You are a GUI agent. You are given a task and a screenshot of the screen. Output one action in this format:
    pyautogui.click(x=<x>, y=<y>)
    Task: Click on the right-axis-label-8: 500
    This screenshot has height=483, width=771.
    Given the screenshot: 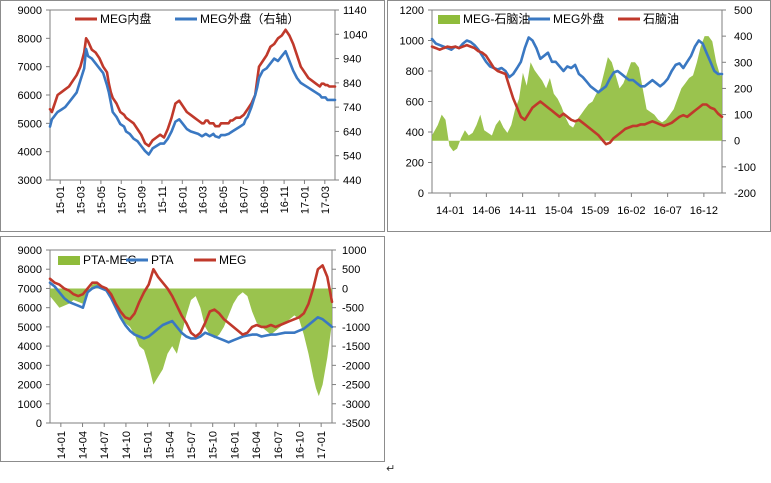 What is the action you would take?
    pyautogui.click(x=351, y=270)
    